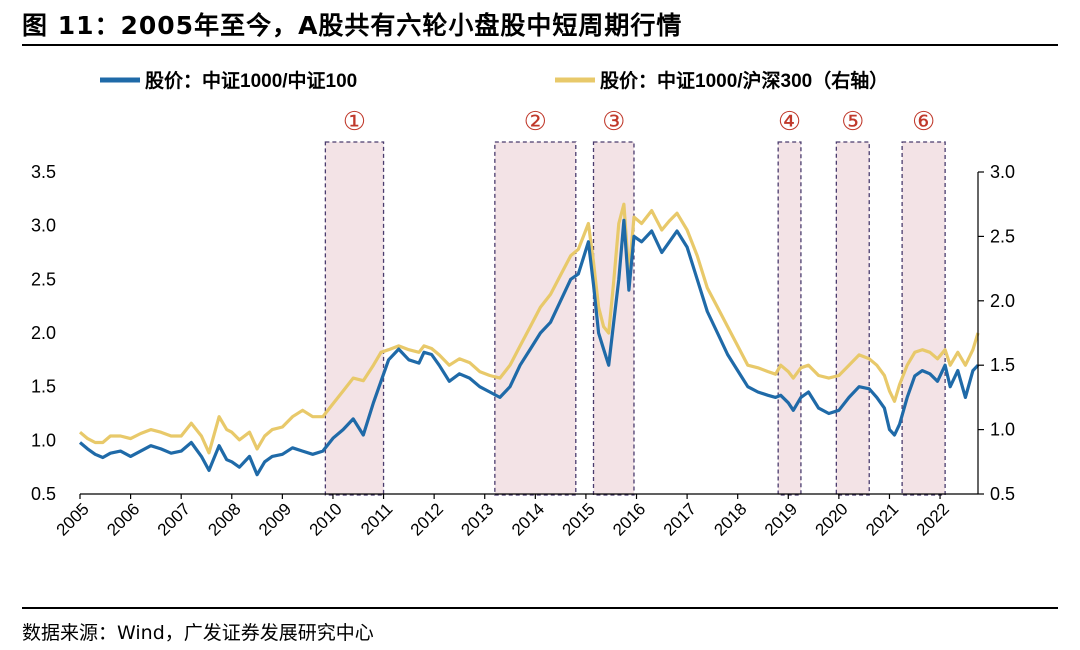 This screenshot has width=1080, height=650. Describe the element at coordinates (1002, 494) in the screenshot. I see `right-y-tick-label: 0.5` at that location.